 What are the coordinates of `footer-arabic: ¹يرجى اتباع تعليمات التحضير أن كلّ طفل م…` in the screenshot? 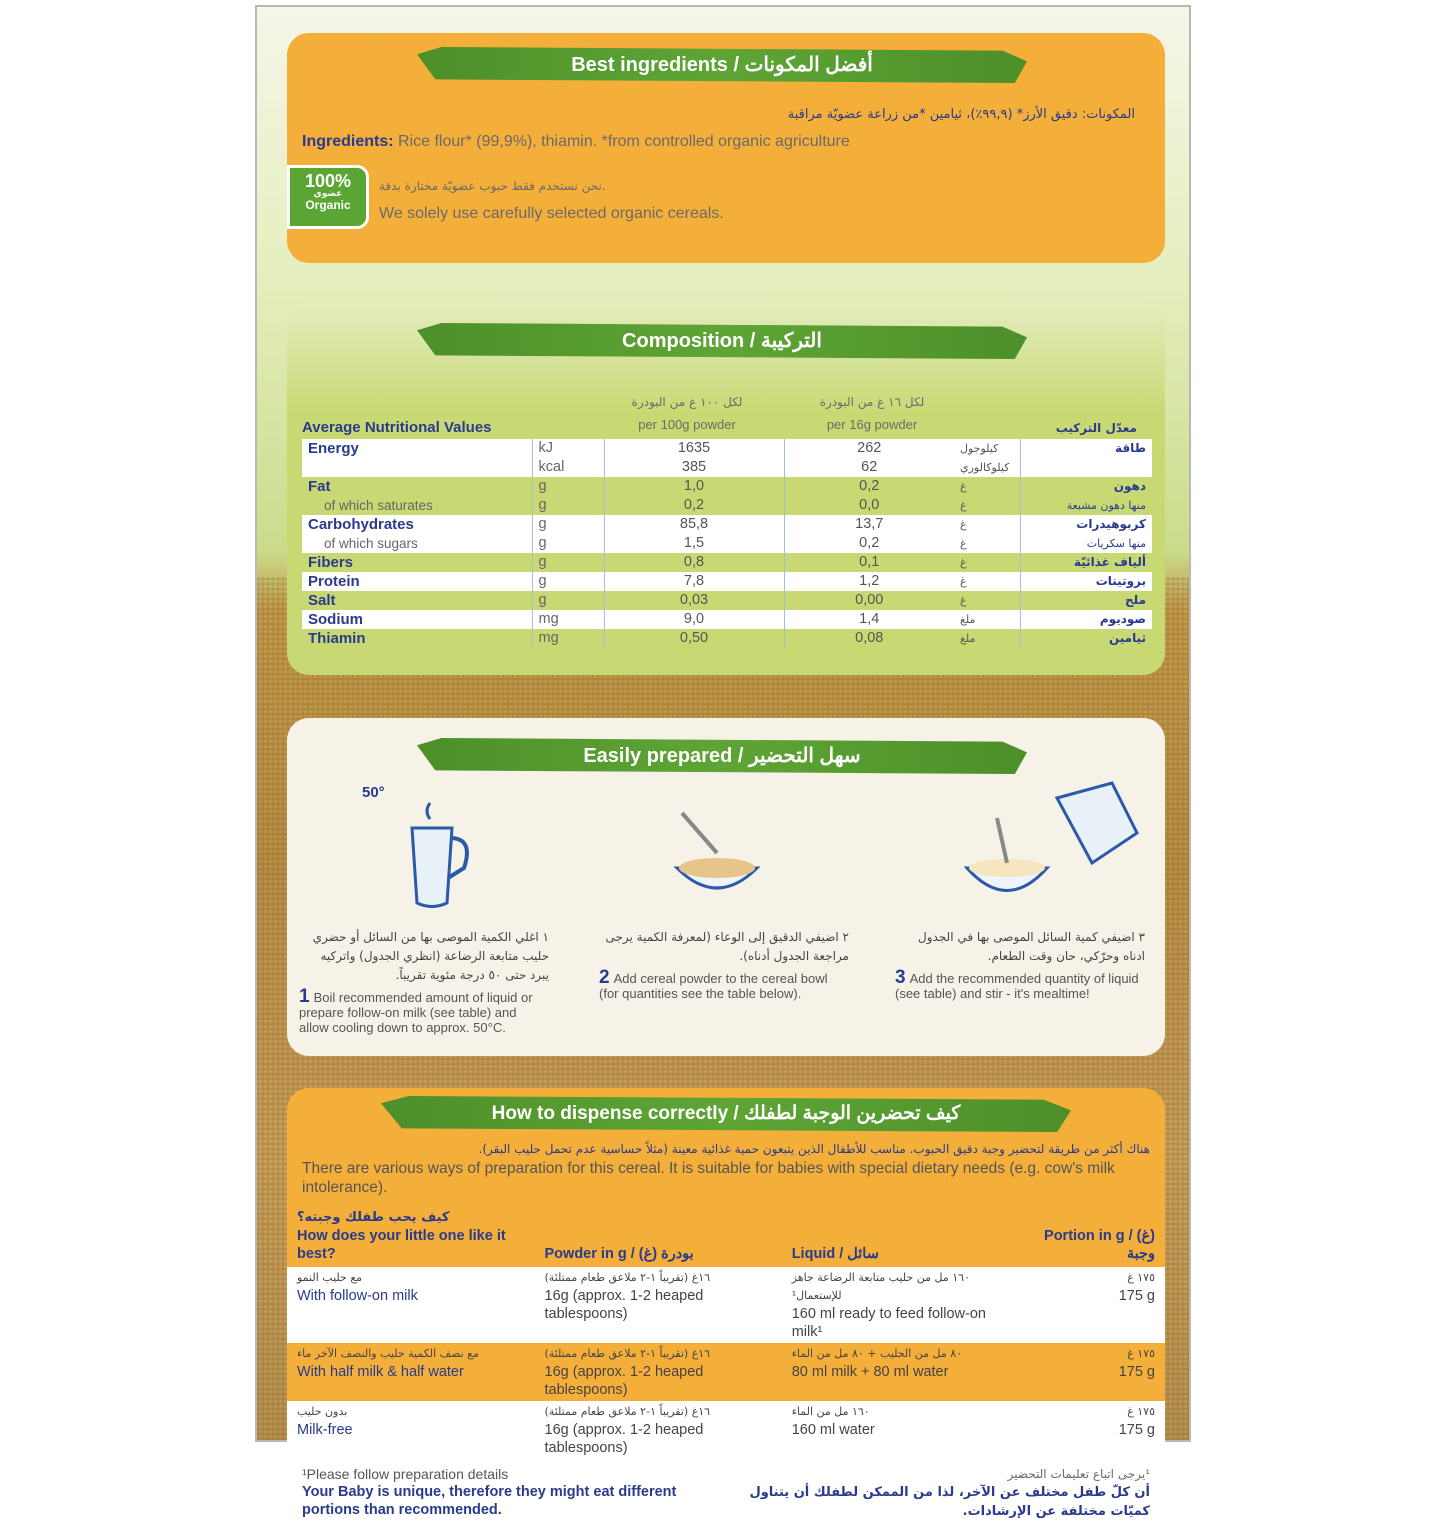 It's located at (943, 1493).